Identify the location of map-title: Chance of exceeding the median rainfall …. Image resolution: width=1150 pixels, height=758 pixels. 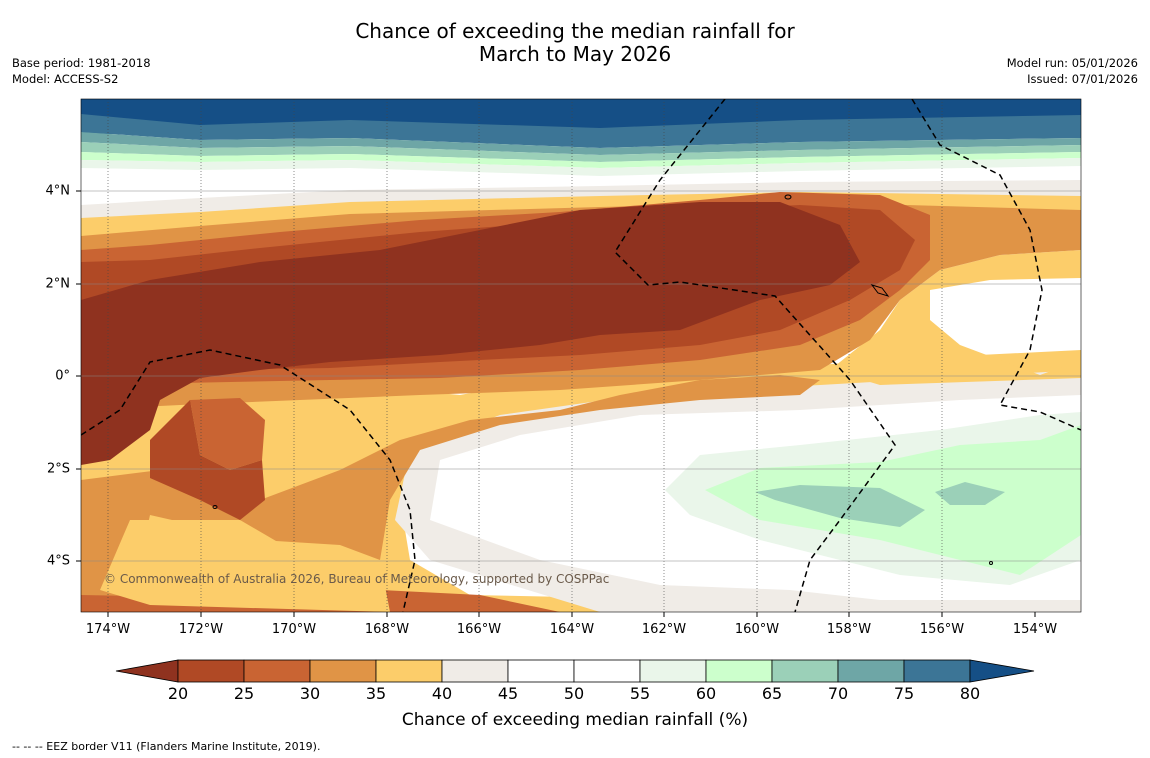
(575, 43).